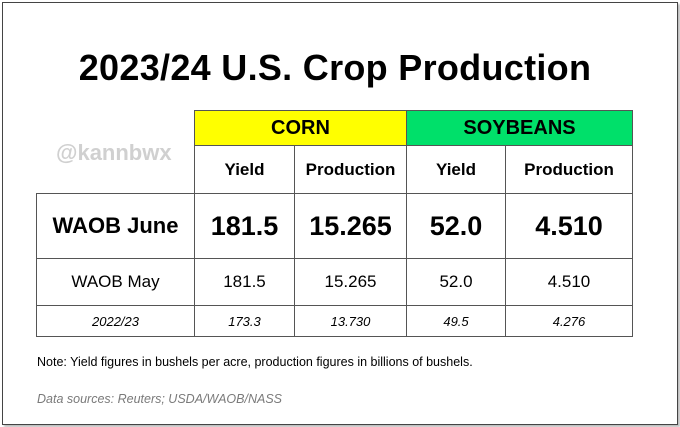 The width and height of the screenshot is (680, 427). What do you see at coordinates (519, 128) in the screenshot?
I see `group-header-soybeans: SOYBEANS` at bounding box center [519, 128].